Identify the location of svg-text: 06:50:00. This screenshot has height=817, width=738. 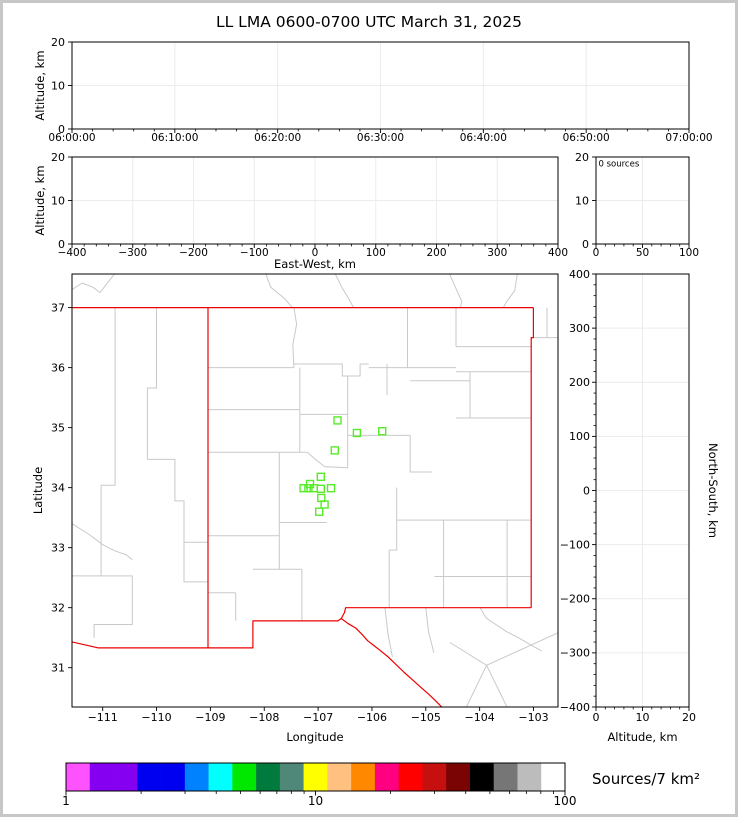
(586, 138).